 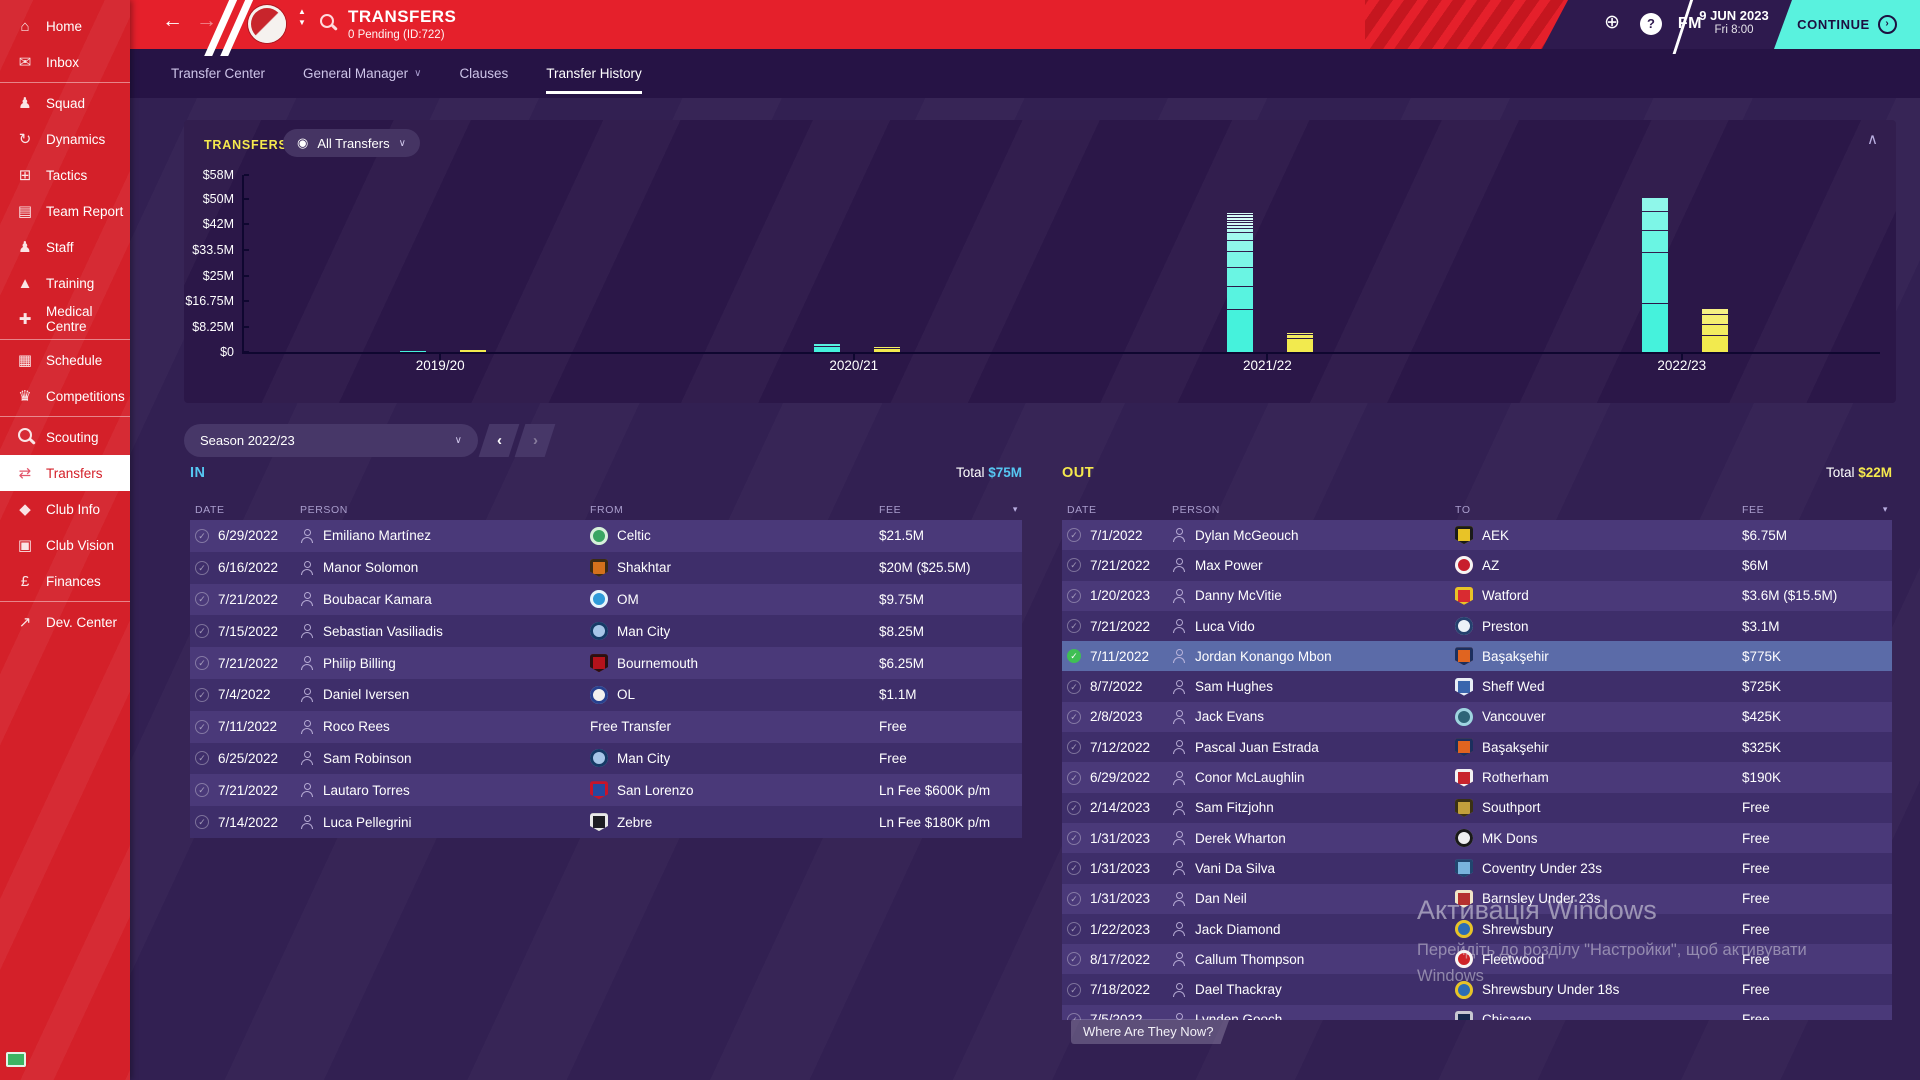 What do you see at coordinates (1150, 1031) in the screenshot?
I see `where-are-they-now-button: Where Are They Now?` at bounding box center [1150, 1031].